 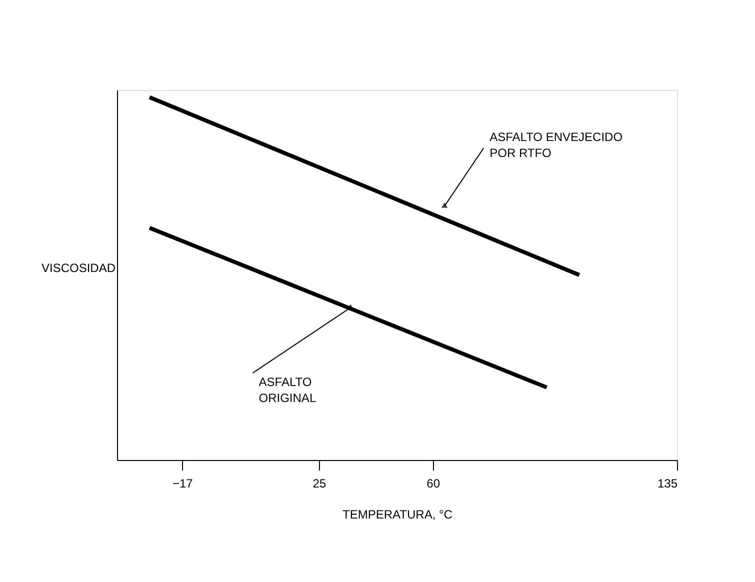 What do you see at coordinates (287, 389) in the screenshot?
I see `annotation: ASFALTO ORIGINAL` at bounding box center [287, 389].